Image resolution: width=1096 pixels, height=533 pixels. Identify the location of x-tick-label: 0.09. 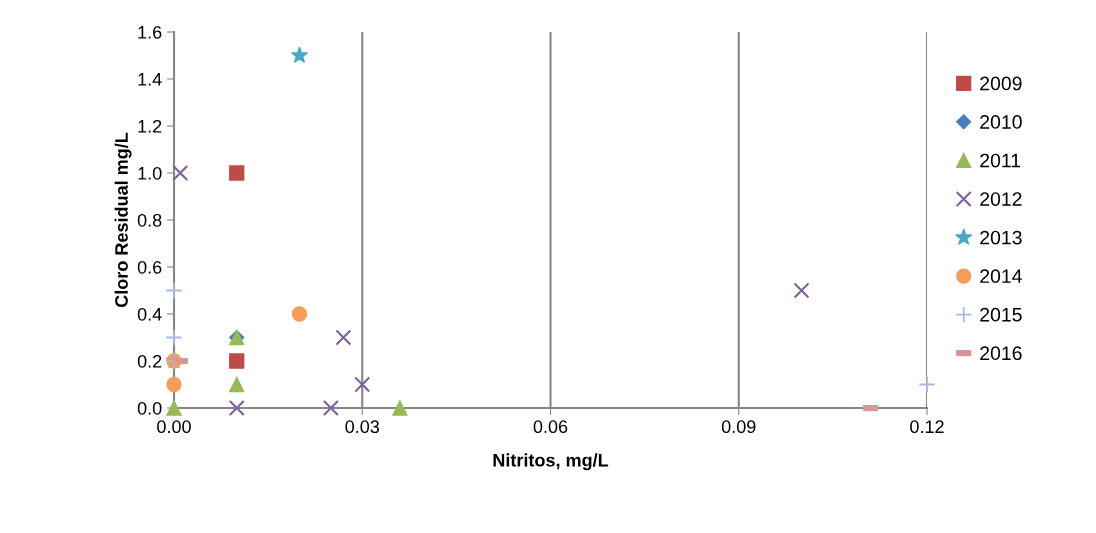
(738, 427).